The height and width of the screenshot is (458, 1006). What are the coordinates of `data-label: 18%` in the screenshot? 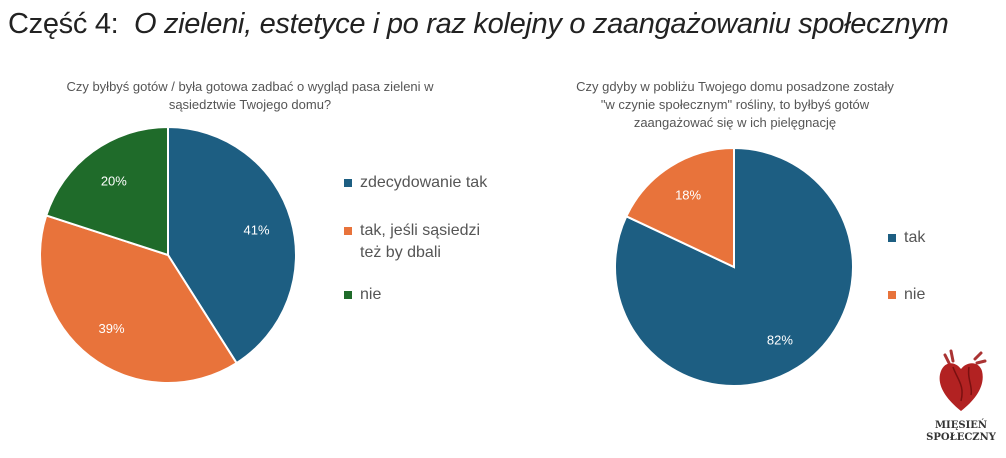 It's located at (688, 195).